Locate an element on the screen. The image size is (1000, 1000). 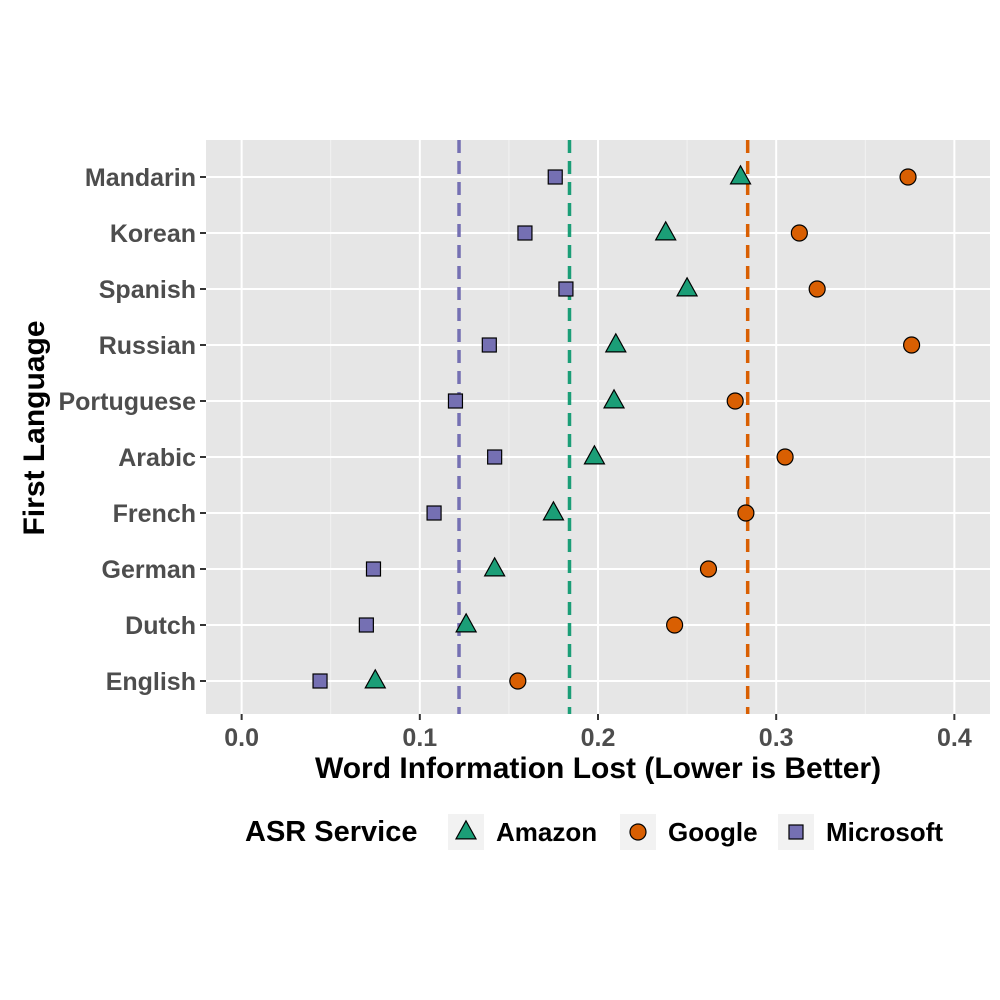
legend-key-amazon is located at coordinates (466, 829).